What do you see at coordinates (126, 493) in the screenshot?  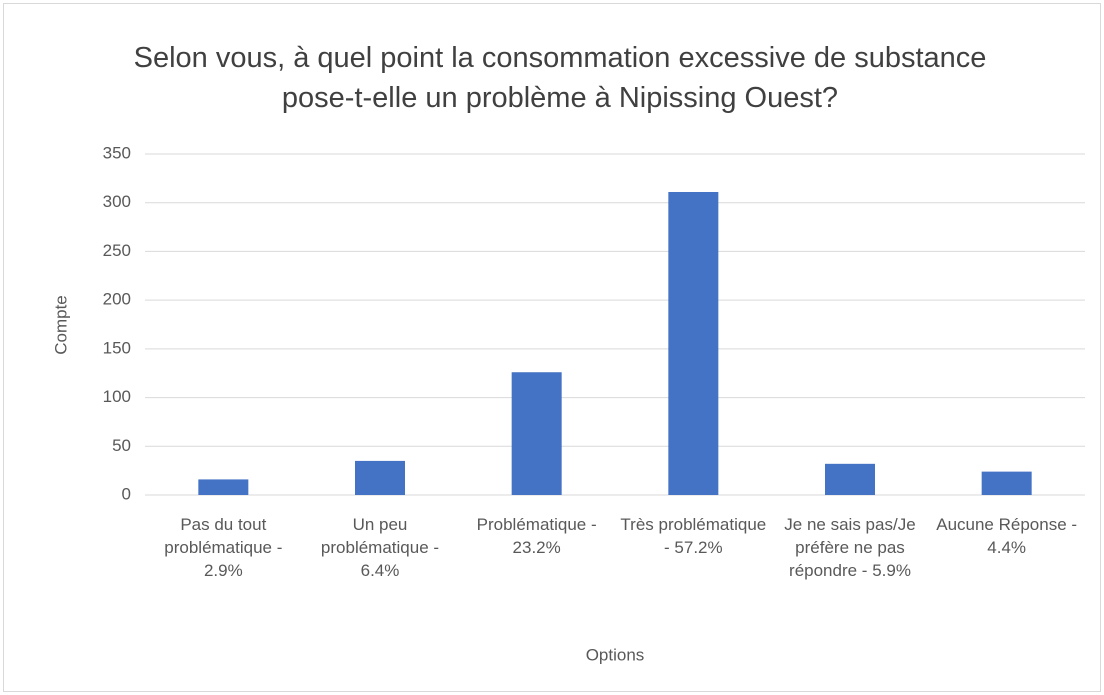 I see `y-tick-label: 0` at bounding box center [126, 493].